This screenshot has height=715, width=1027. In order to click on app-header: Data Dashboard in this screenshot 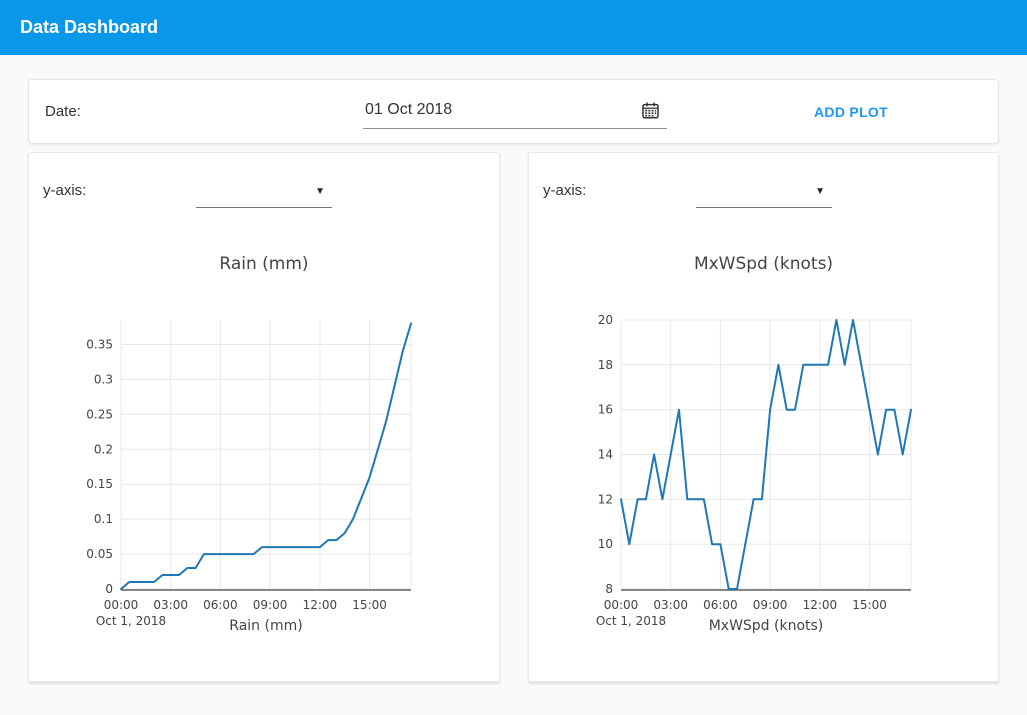, I will do `click(513, 27)`.